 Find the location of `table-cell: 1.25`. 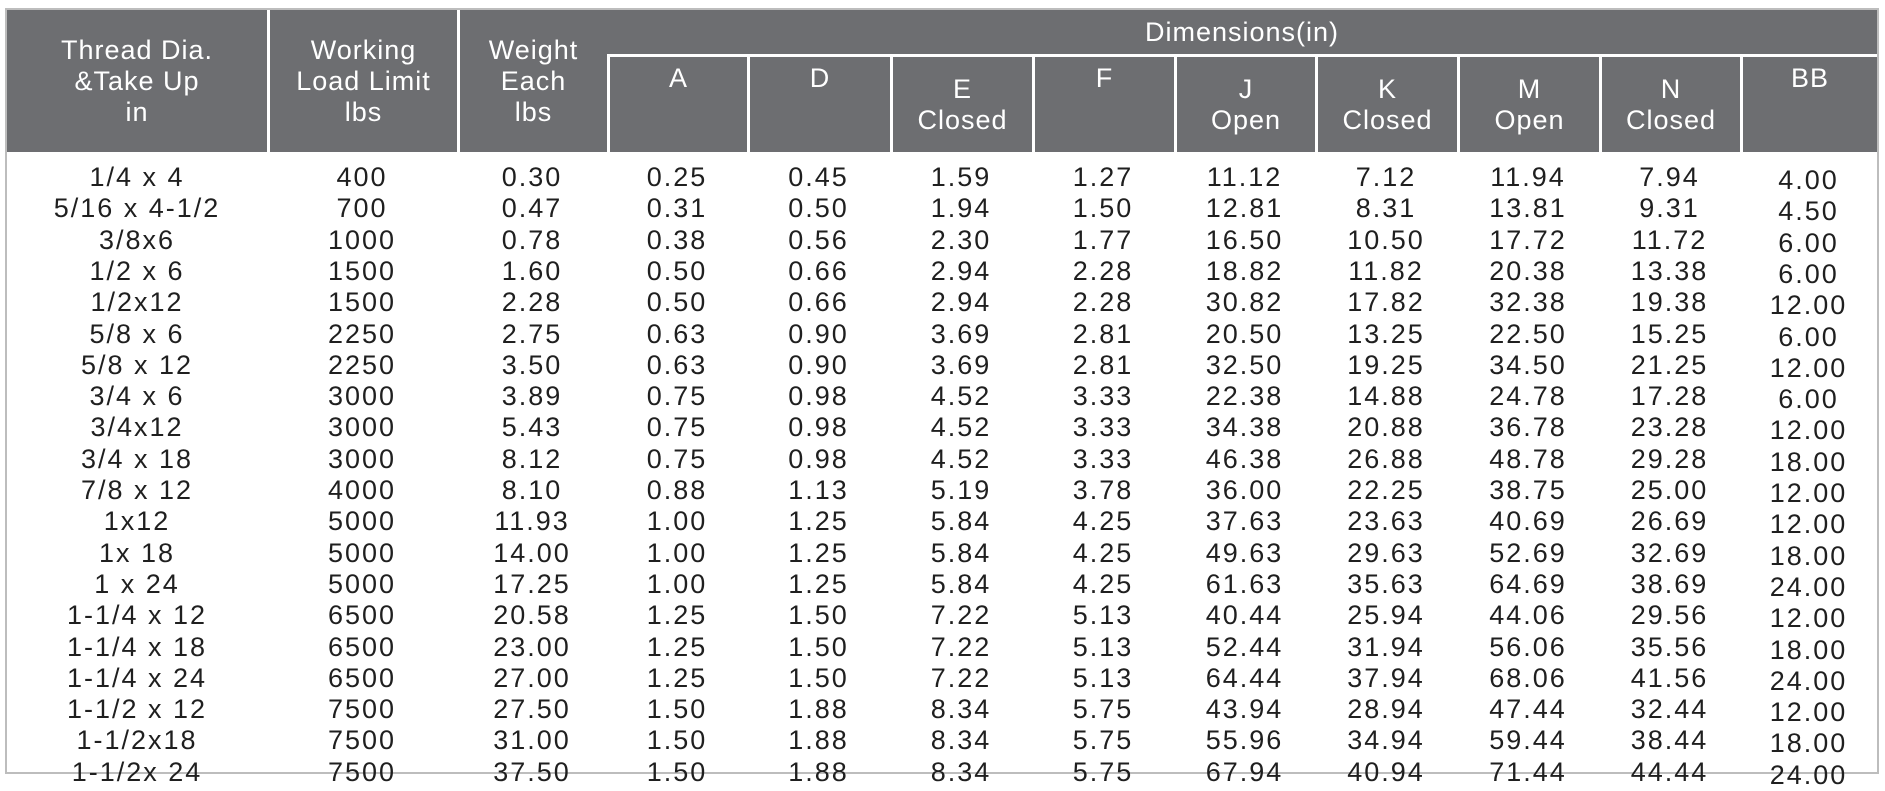

table-cell: 1.25 is located at coordinates (818, 521).